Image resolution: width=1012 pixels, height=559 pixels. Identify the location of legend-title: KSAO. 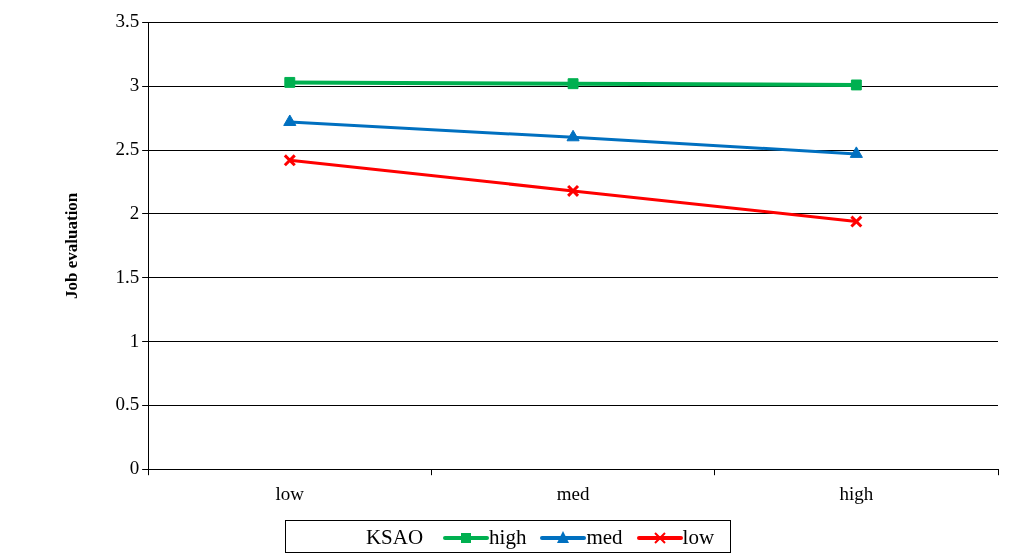
(394, 537).